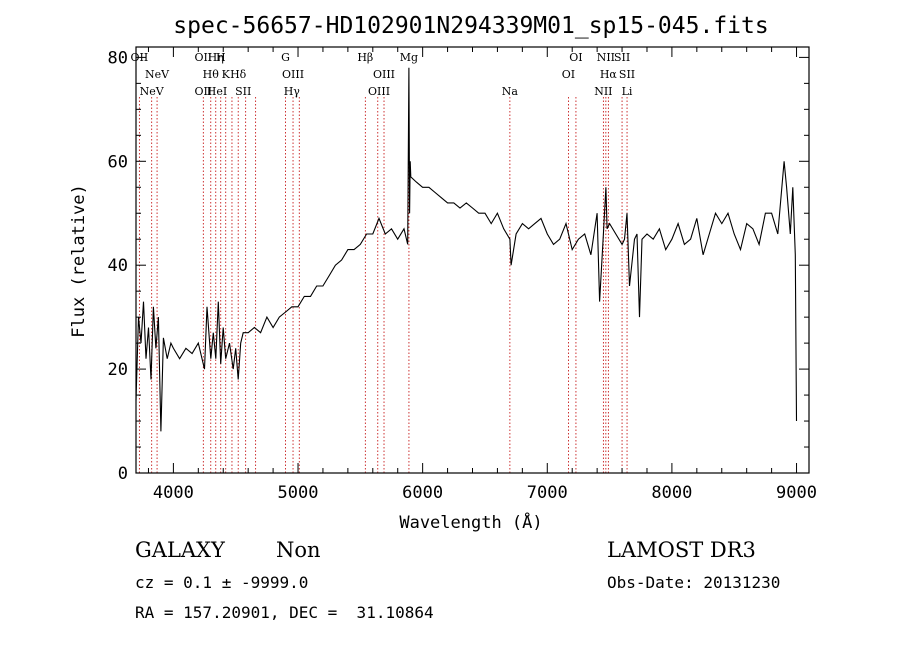 The height and width of the screenshot is (649, 900). I want to click on survey-name: LAMOST DR3, so click(681, 550).